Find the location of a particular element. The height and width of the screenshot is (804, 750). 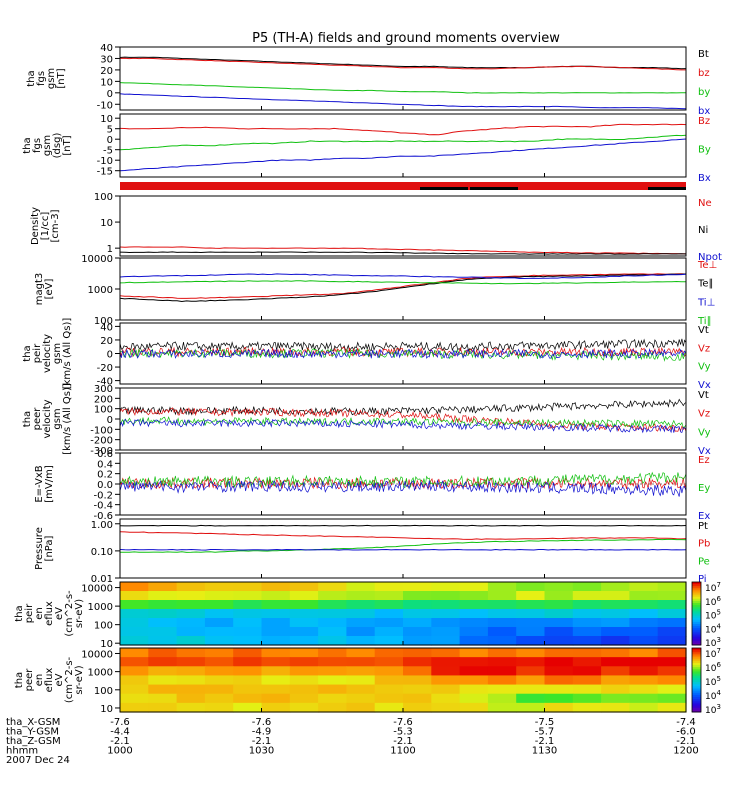

y-tick-label: -0.6 is located at coordinates (103, 516).